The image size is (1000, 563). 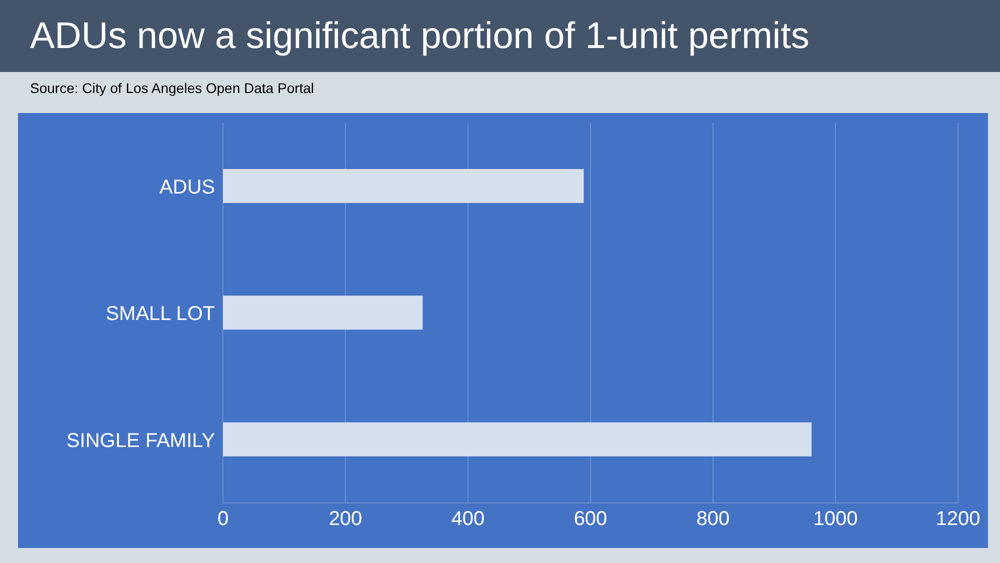 What do you see at coordinates (223, 519) in the screenshot?
I see `x-tick-label: 0` at bounding box center [223, 519].